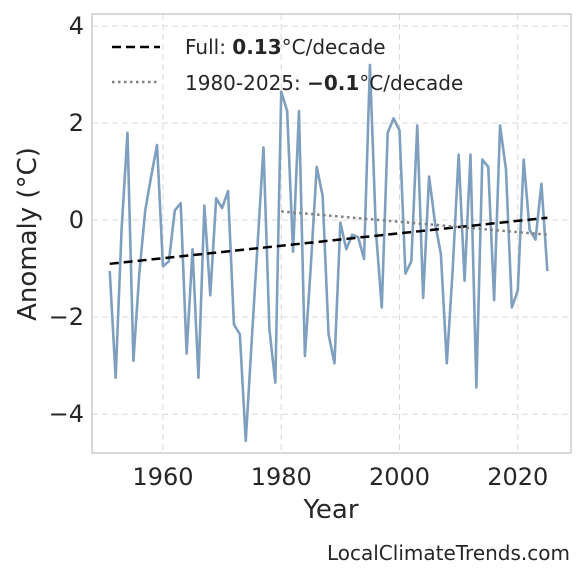 The width and height of the screenshot is (585, 584). Describe the element at coordinates (414, 223) in the screenshot. I see `trend-line-recent` at that location.